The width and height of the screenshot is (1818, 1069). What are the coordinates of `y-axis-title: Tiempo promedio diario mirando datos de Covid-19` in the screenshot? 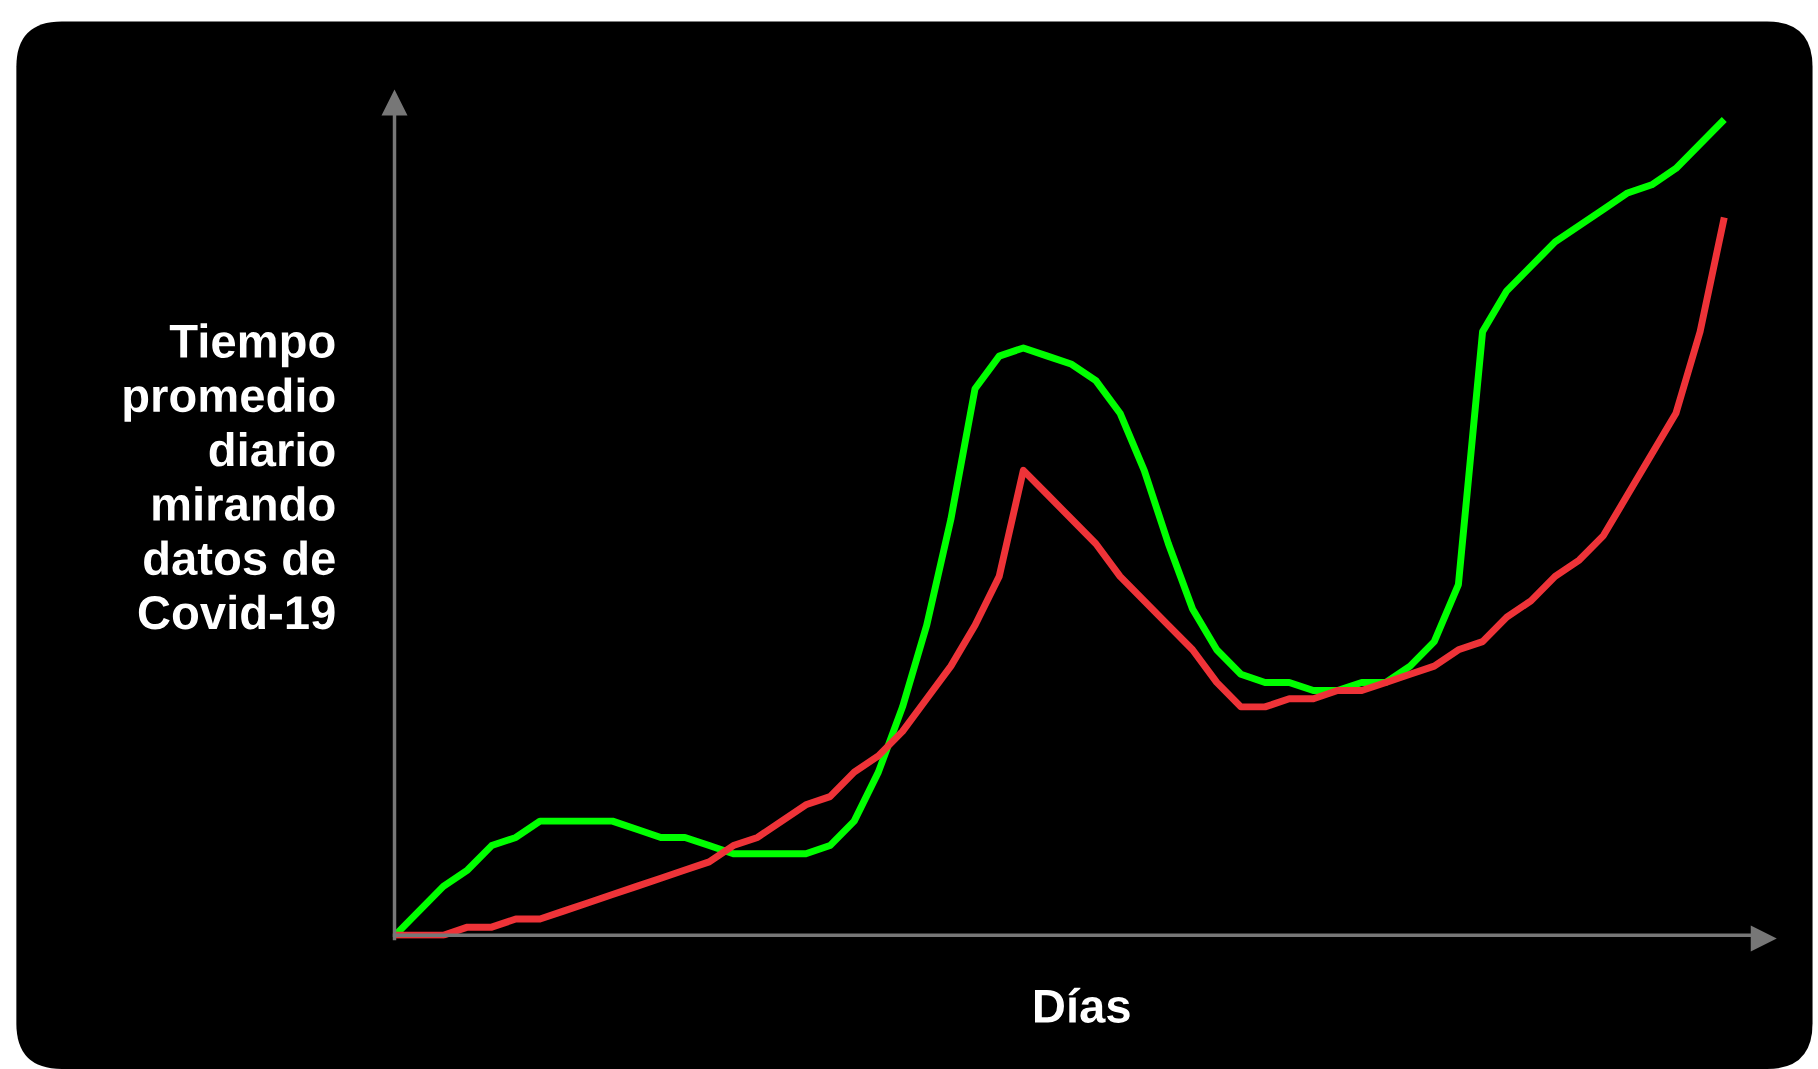 It's located at (229, 476).